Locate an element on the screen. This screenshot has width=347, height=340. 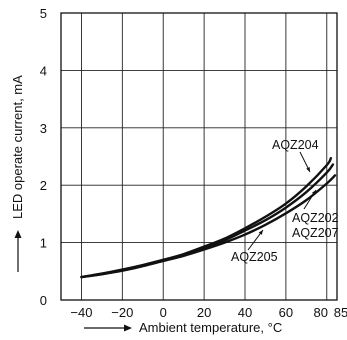
y-tick-label: 0 is located at coordinates (43, 300).